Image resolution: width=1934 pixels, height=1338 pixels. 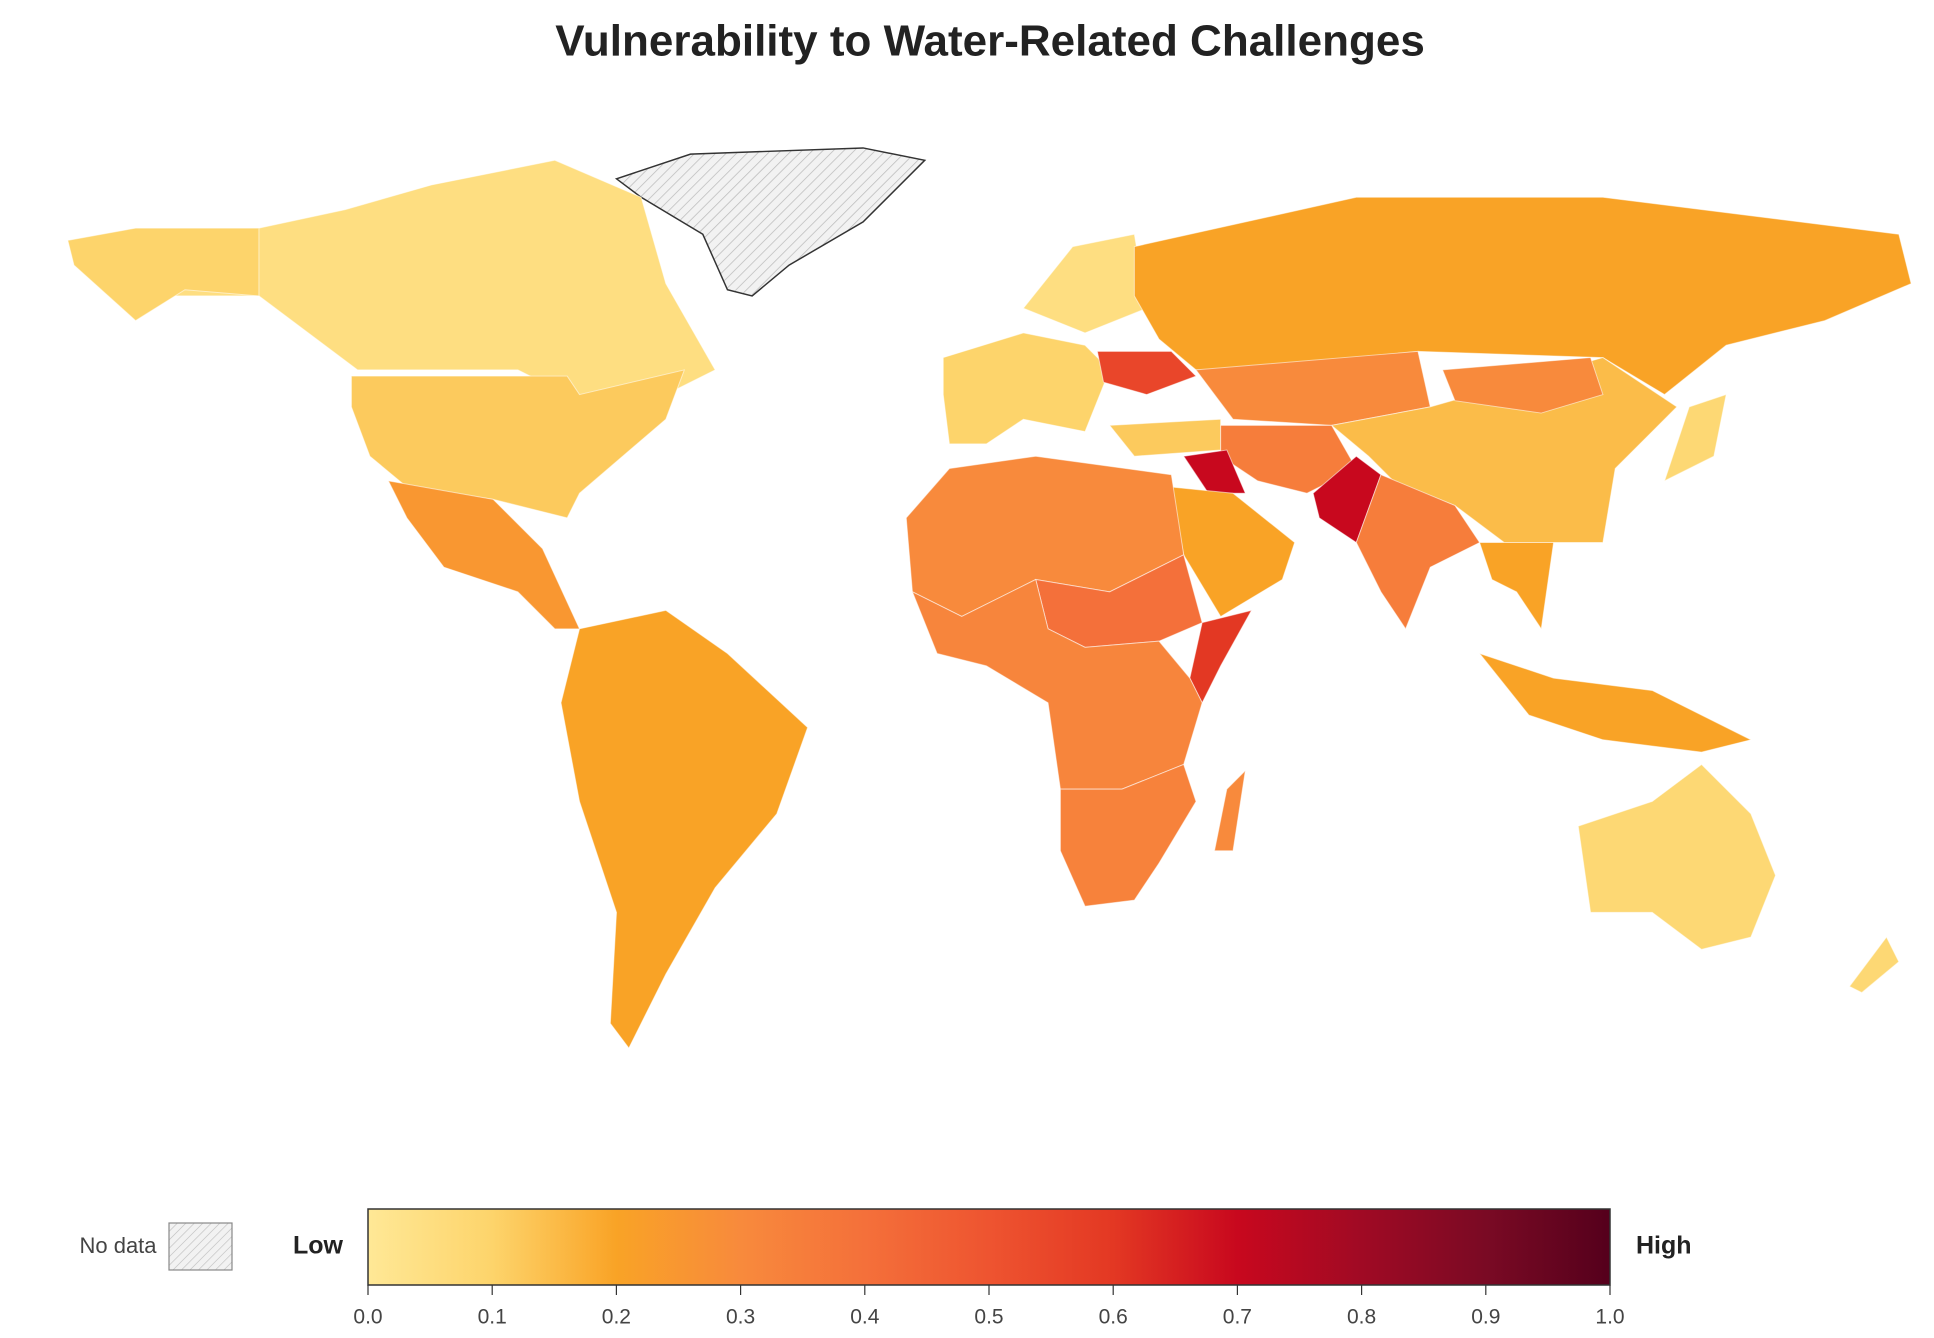 What do you see at coordinates (200, 1246) in the screenshot?
I see `no-data-swatch` at bounding box center [200, 1246].